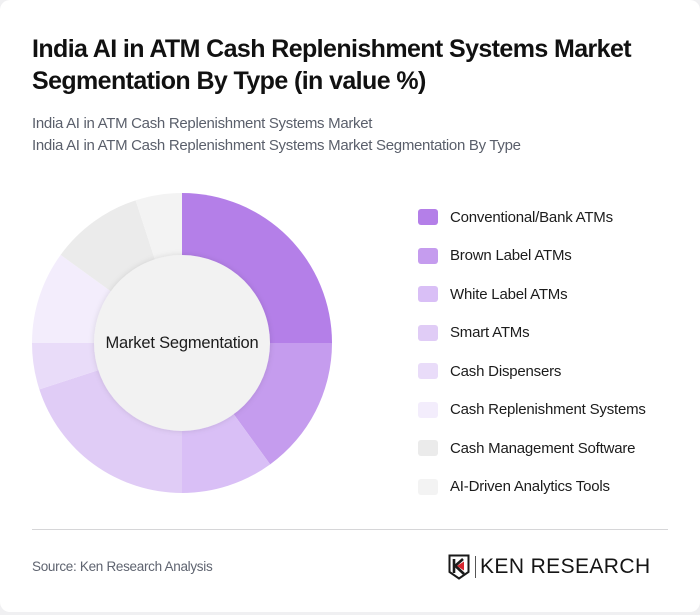 This screenshot has width=700, height=615. I want to click on legend-item-brown-label-atms: Brown Label ATMs, so click(553, 256).